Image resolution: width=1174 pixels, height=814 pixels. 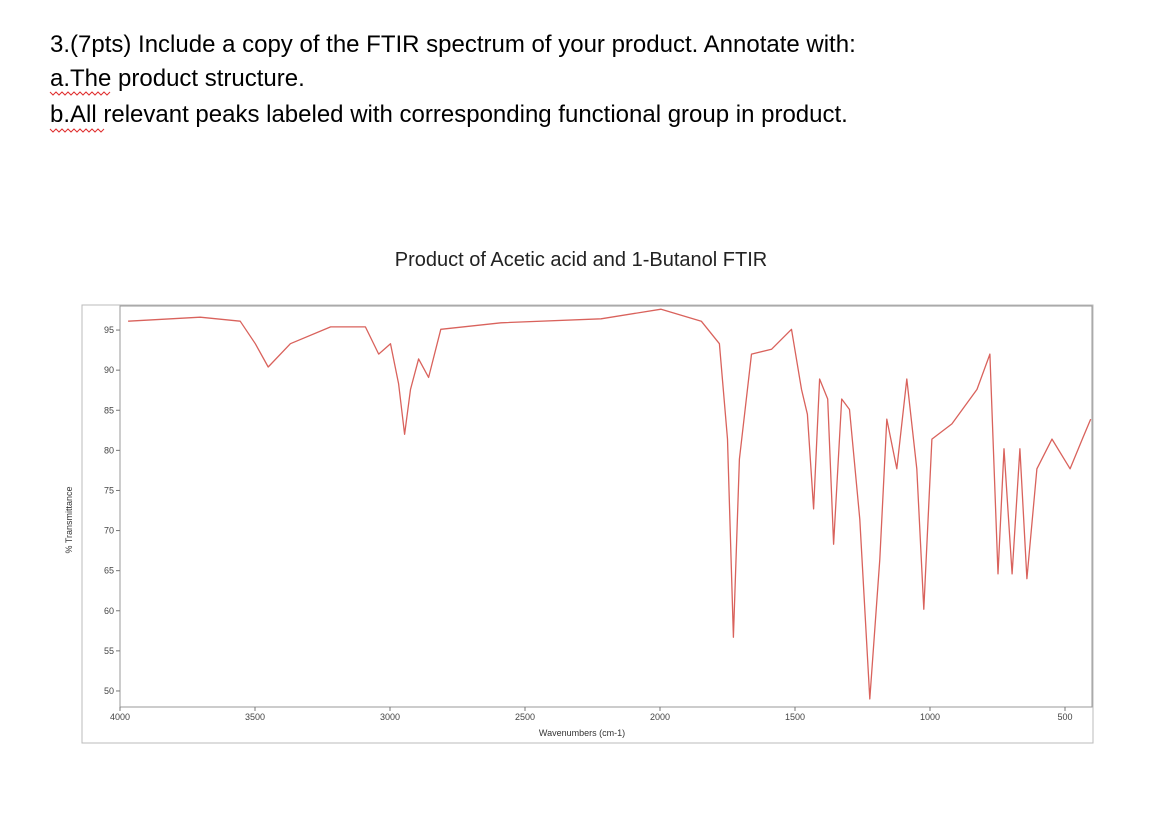 I want to click on y-tick-label: 80, so click(x=109, y=450).